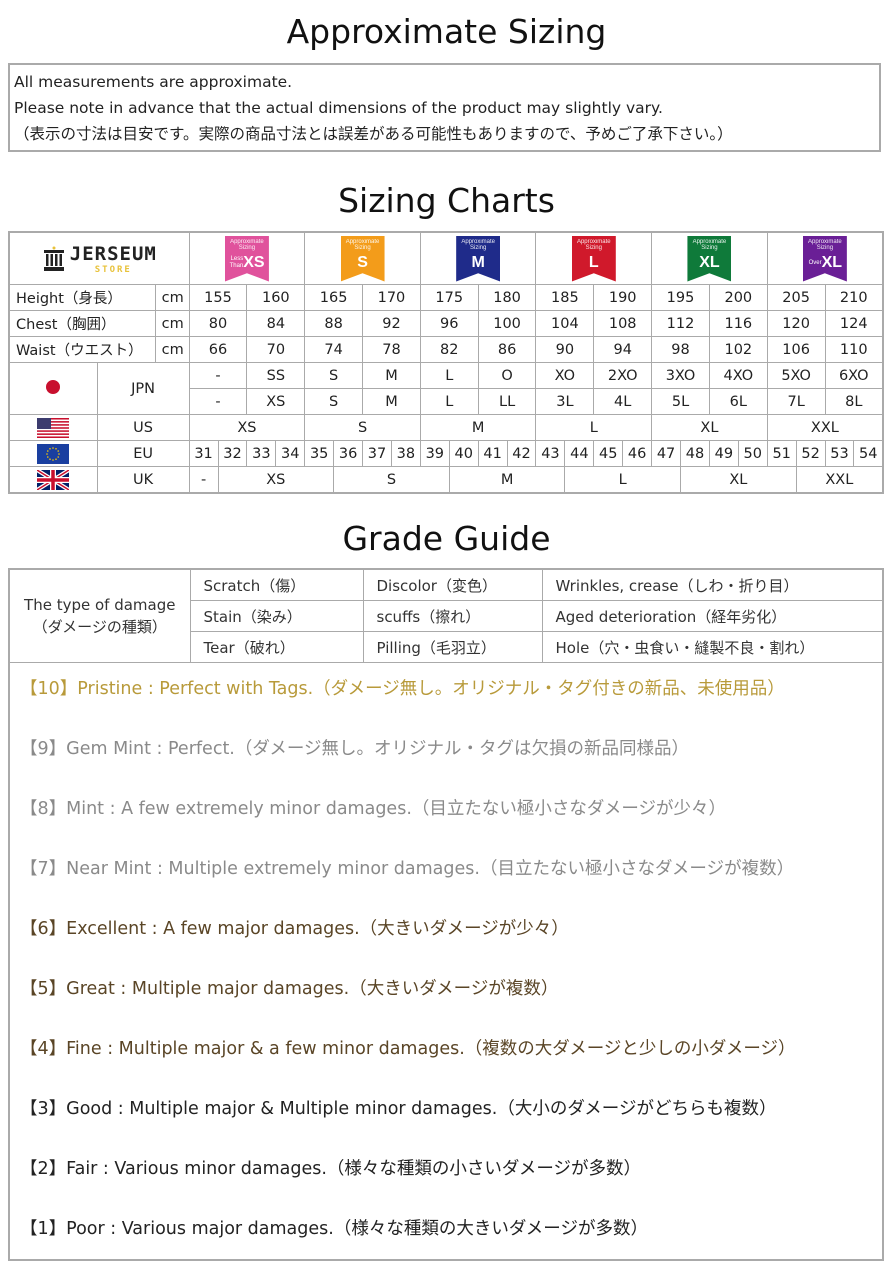 The height and width of the screenshot is (1277, 893). Describe the element at coordinates (594, 262) in the screenshot. I see `badge-size-line: L` at that location.